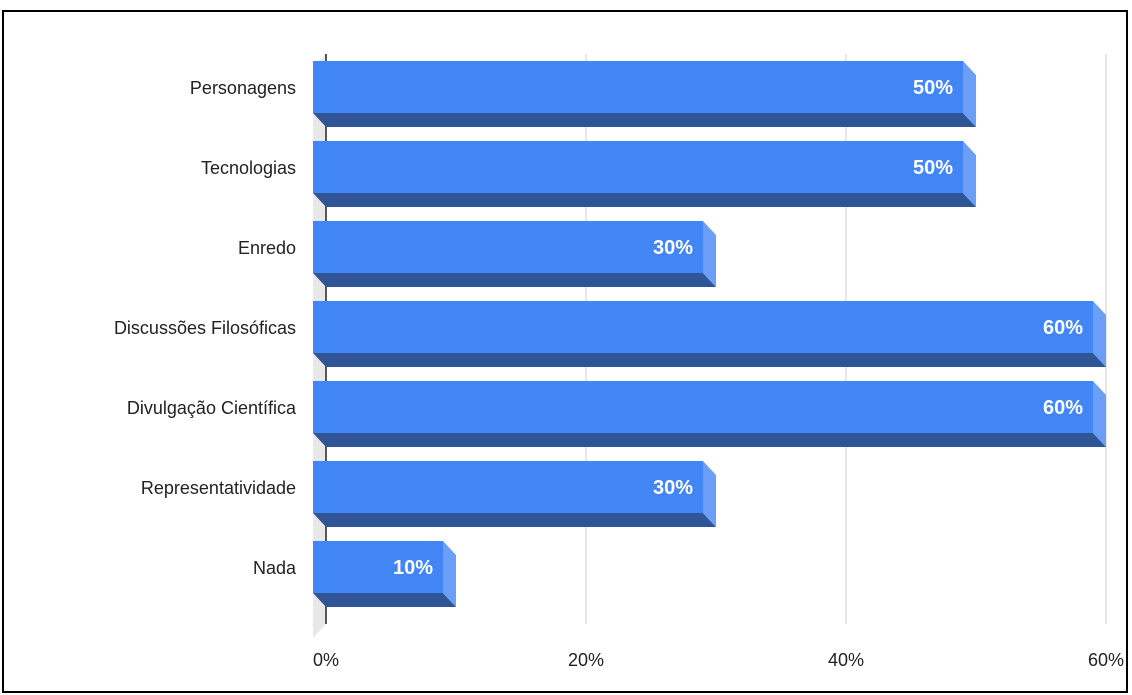 This screenshot has height=695, width=1132. Describe the element at coordinates (212, 408) in the screenshot. I see `category-label: Divulgação Científica` at that location.